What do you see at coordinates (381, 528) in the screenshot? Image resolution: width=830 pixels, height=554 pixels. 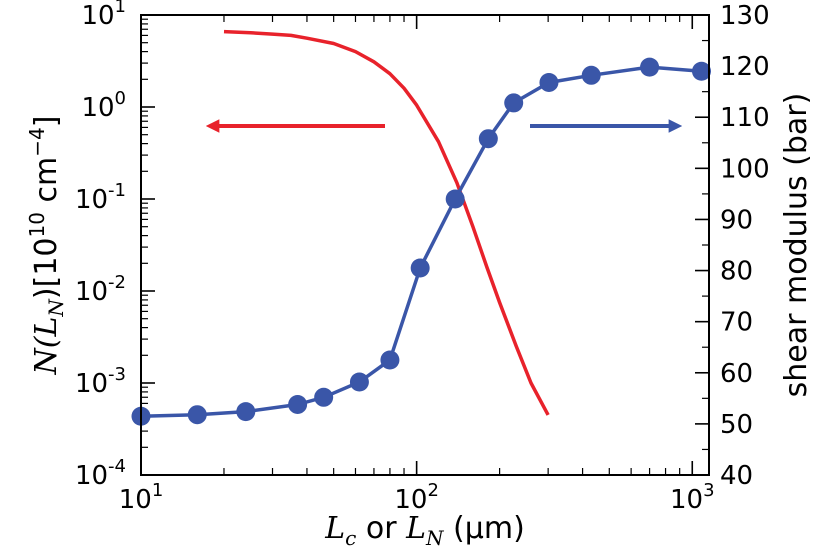 I see `x-axis-label-part: or` at bounding box center [381, 528].